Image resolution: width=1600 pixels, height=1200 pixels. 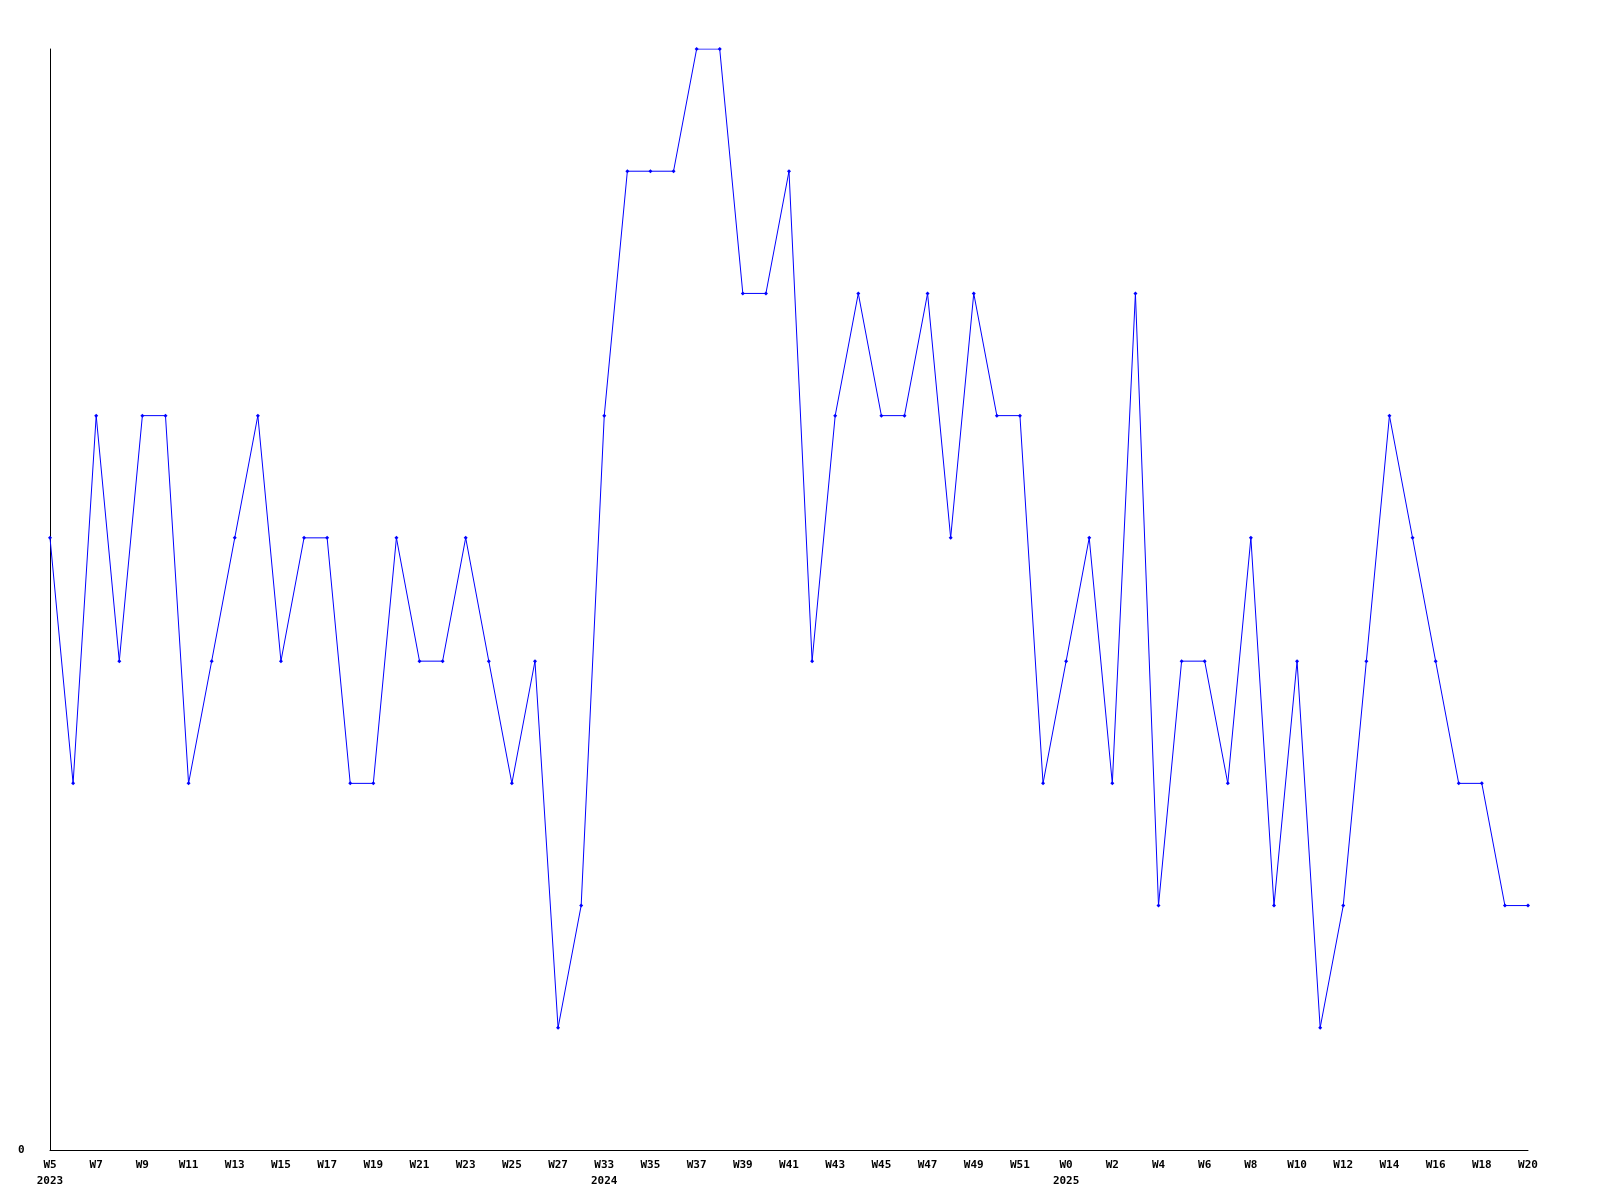 What do you see at coordinates (281, 1164) in the screenshot?
I see `x-tick-label: W15` at bounding box center [281, 1164].